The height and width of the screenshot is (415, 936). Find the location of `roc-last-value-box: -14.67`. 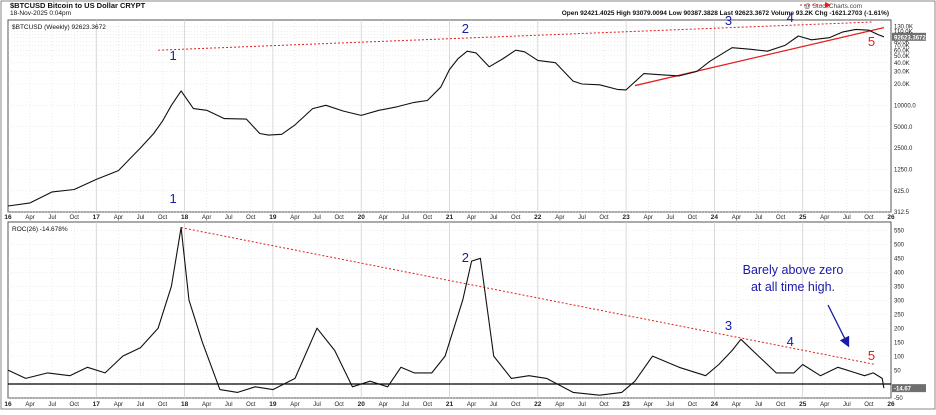

roc-last-value-box: -14.67 is located at coordinates (909, 388).